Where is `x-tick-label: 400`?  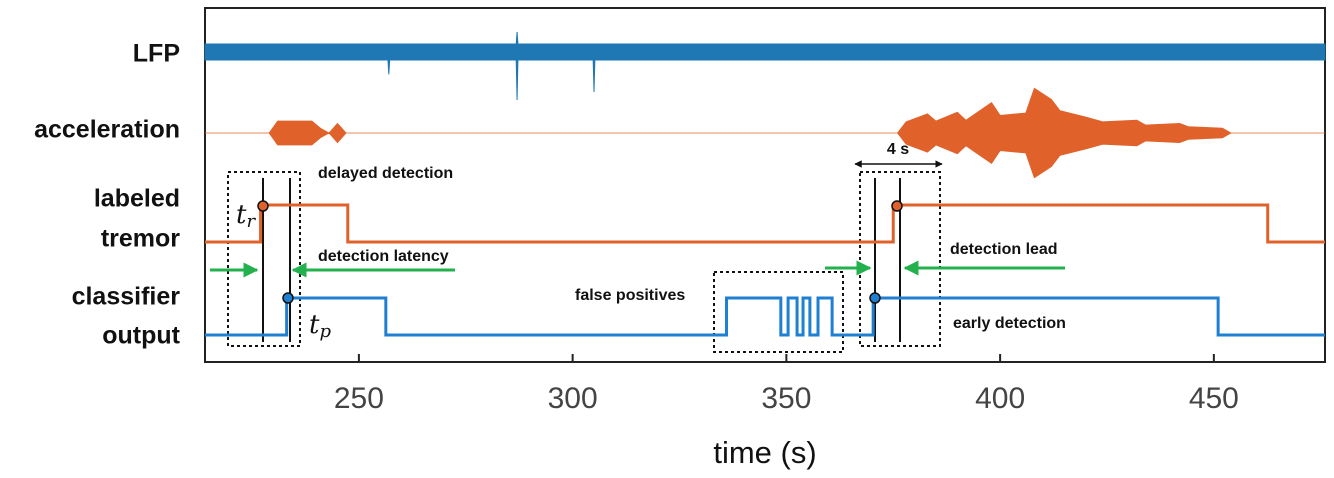
x-tick-label: 400 is located at coordinates (1000, 398).